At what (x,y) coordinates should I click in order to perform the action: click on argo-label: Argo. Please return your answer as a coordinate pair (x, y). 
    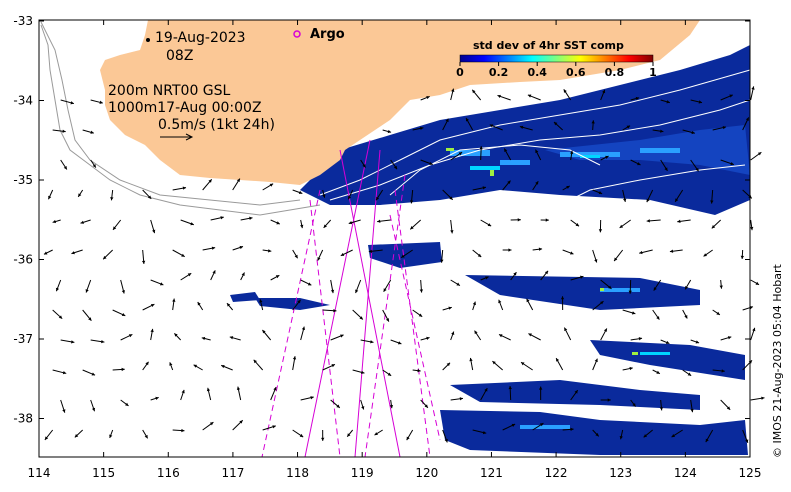
    Looking at the image, I should click on (327, 34).